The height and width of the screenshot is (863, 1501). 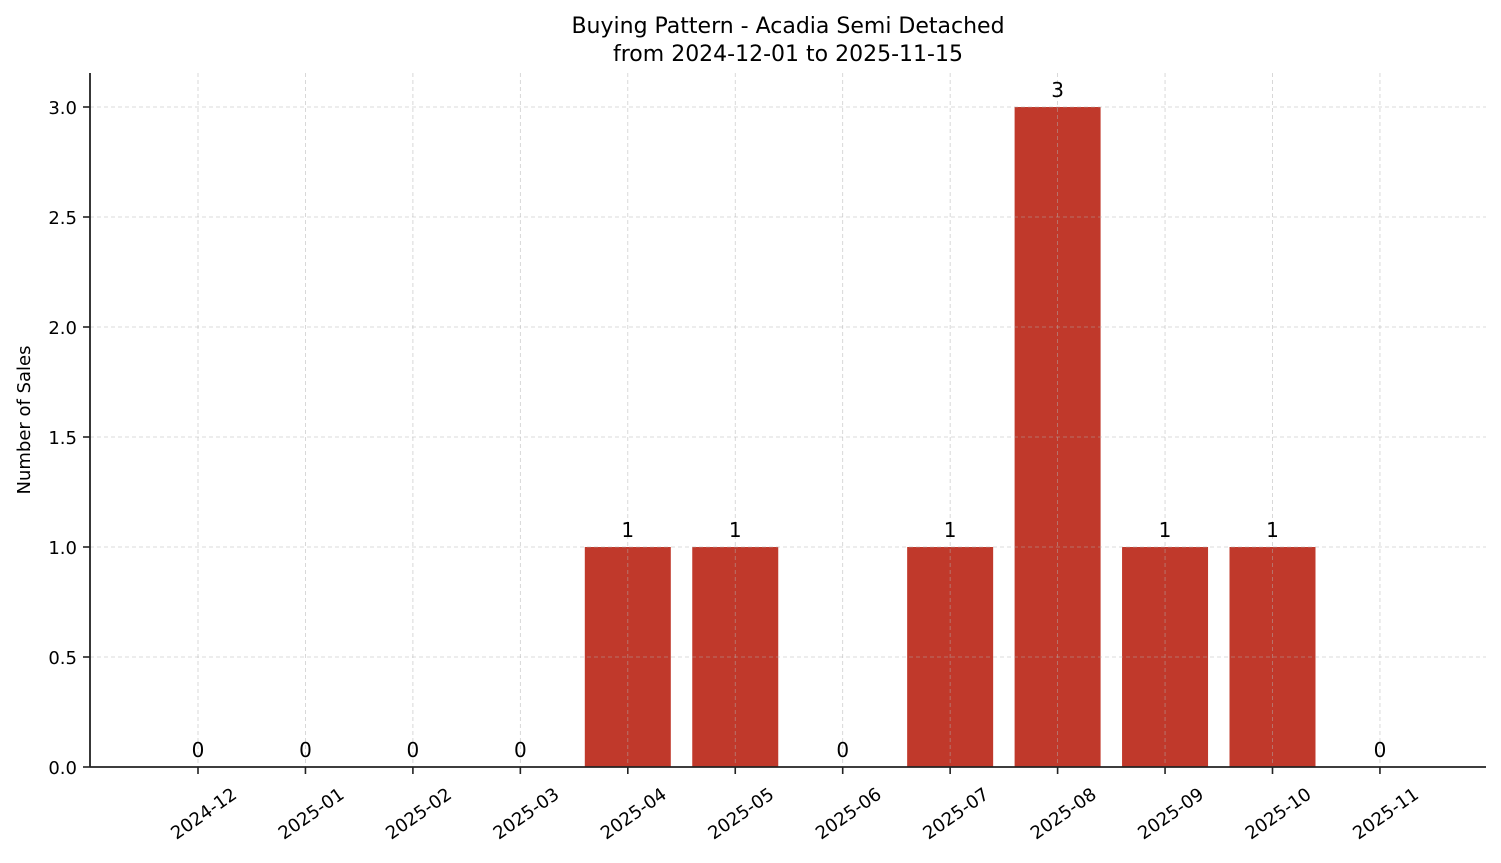 I want to click on x-tick-label: 2025-09, so click(x=1171, y=814).